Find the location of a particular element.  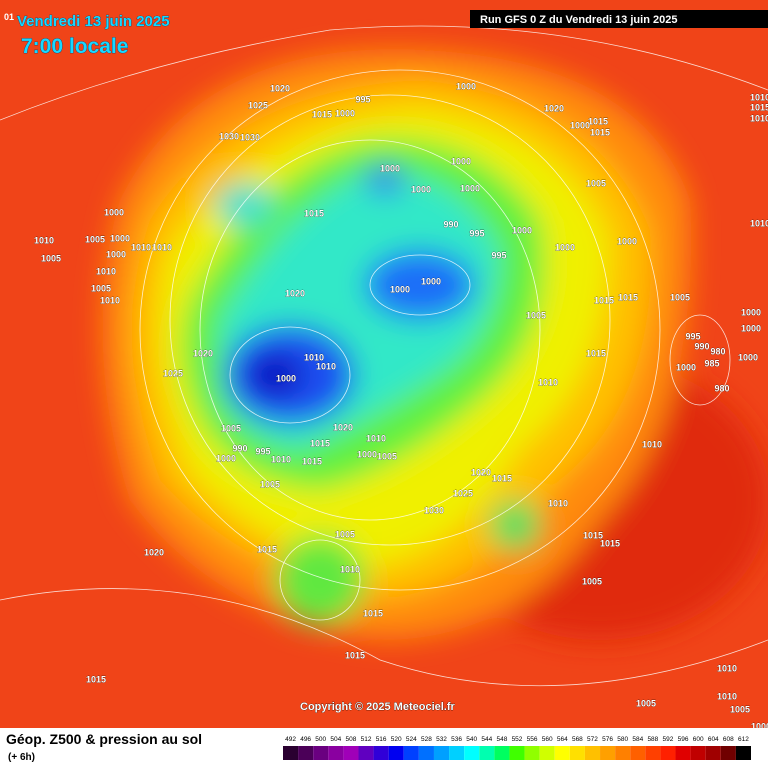

run-info: Run GFS 0 Z du Vendredi 13 juin 2025 is located at coordinates (578, 20).